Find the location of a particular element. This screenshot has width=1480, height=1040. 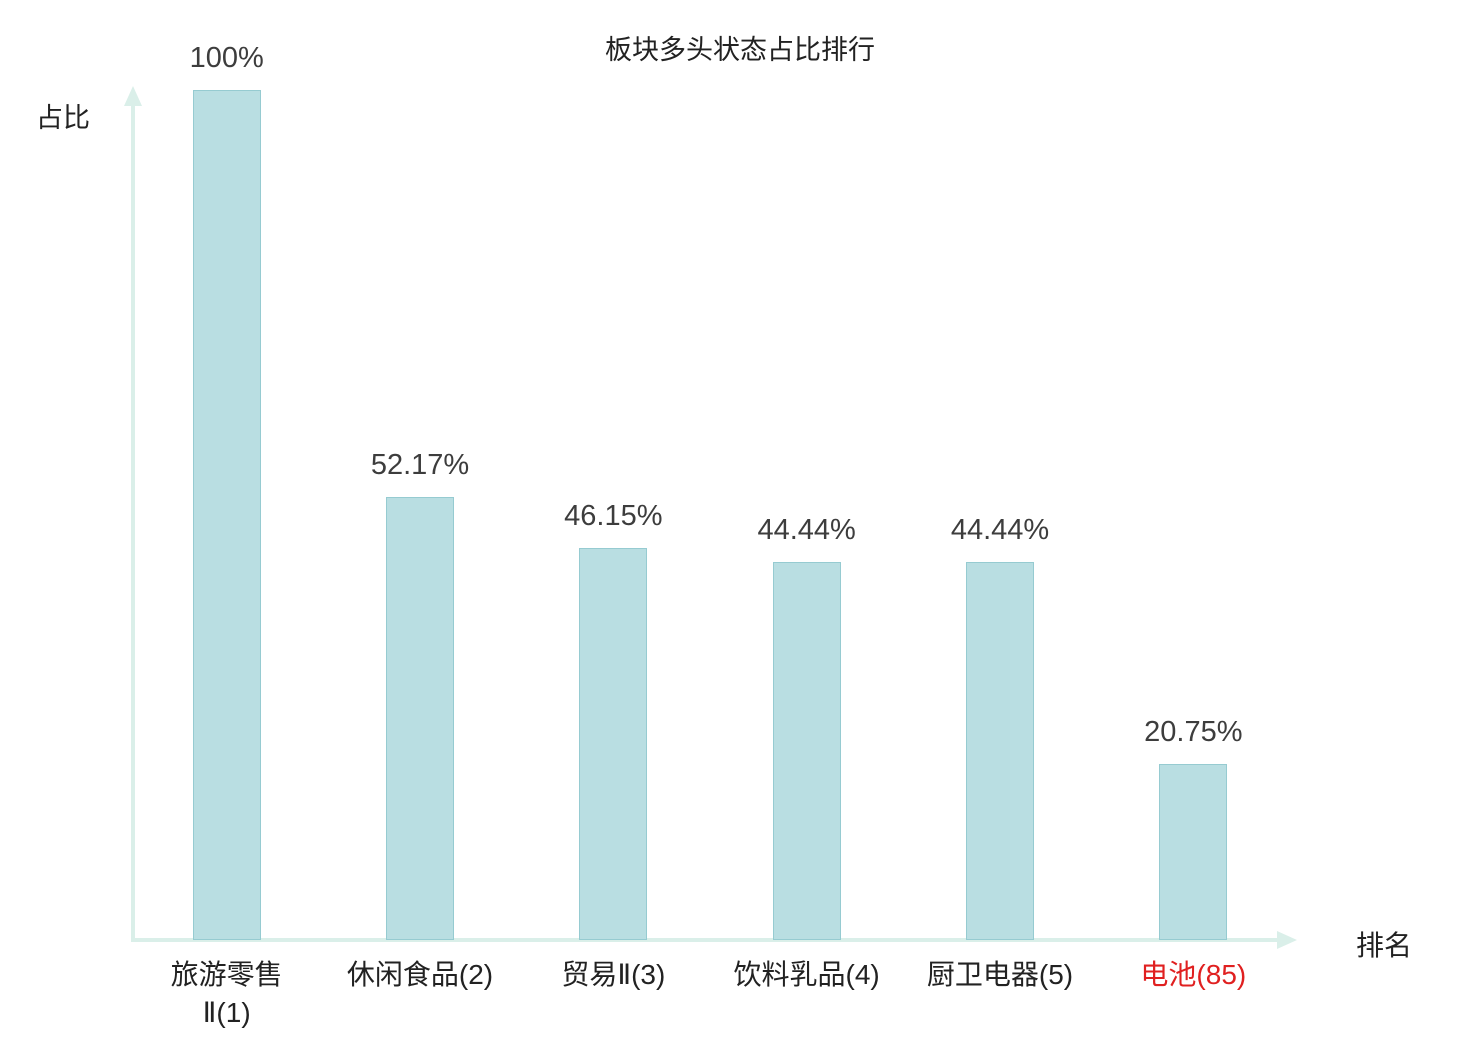

bar-category-label: 饮料乳品(4) is located at coordinates (806, 974).